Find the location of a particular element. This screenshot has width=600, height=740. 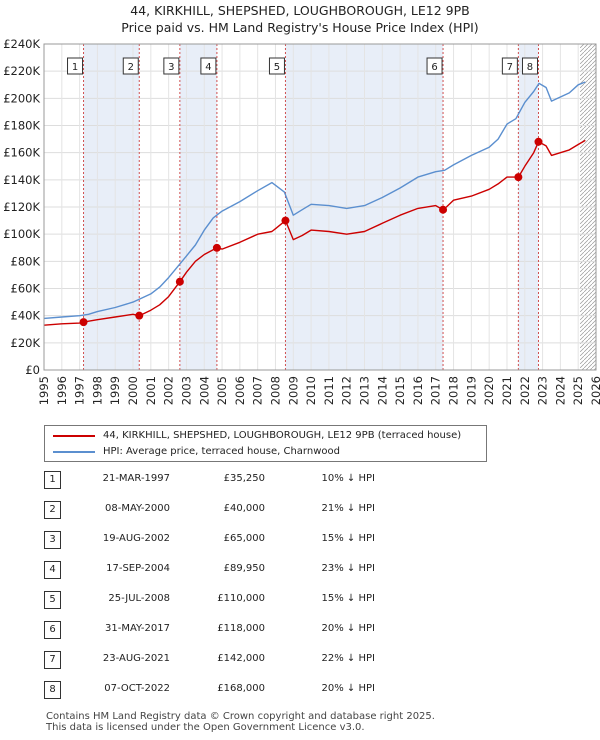

sale-hpi-diff: 21% ↓ HPI is located at coordinates (348, 508).